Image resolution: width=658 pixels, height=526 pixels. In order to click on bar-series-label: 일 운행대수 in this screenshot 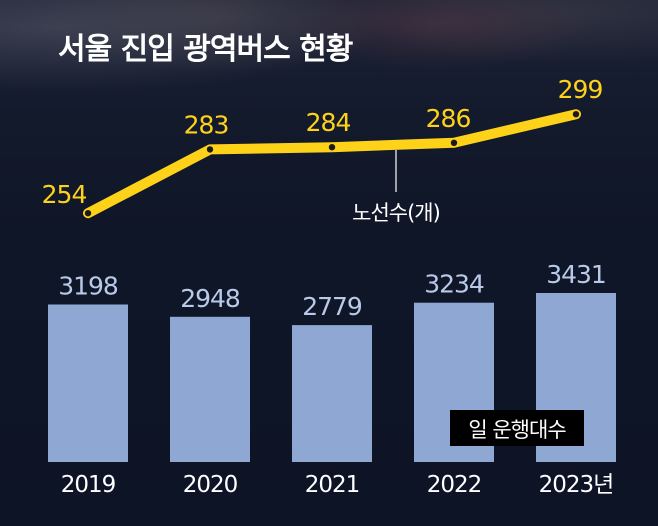, I will do `click(517, 430)`.